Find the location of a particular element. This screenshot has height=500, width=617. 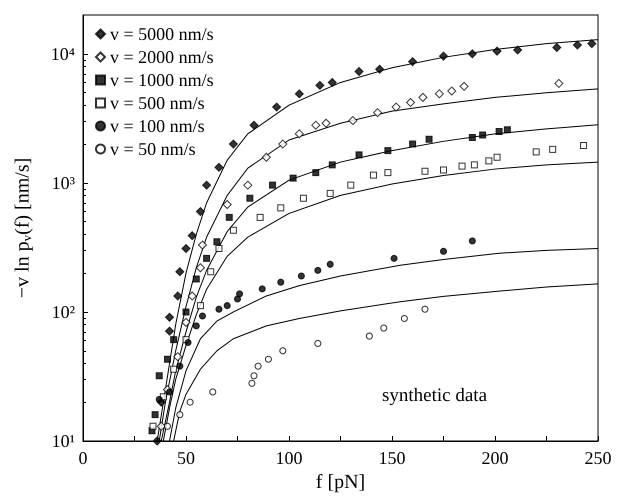

legend-label: v = 500 nm/s is located at coordinates (157, 103).